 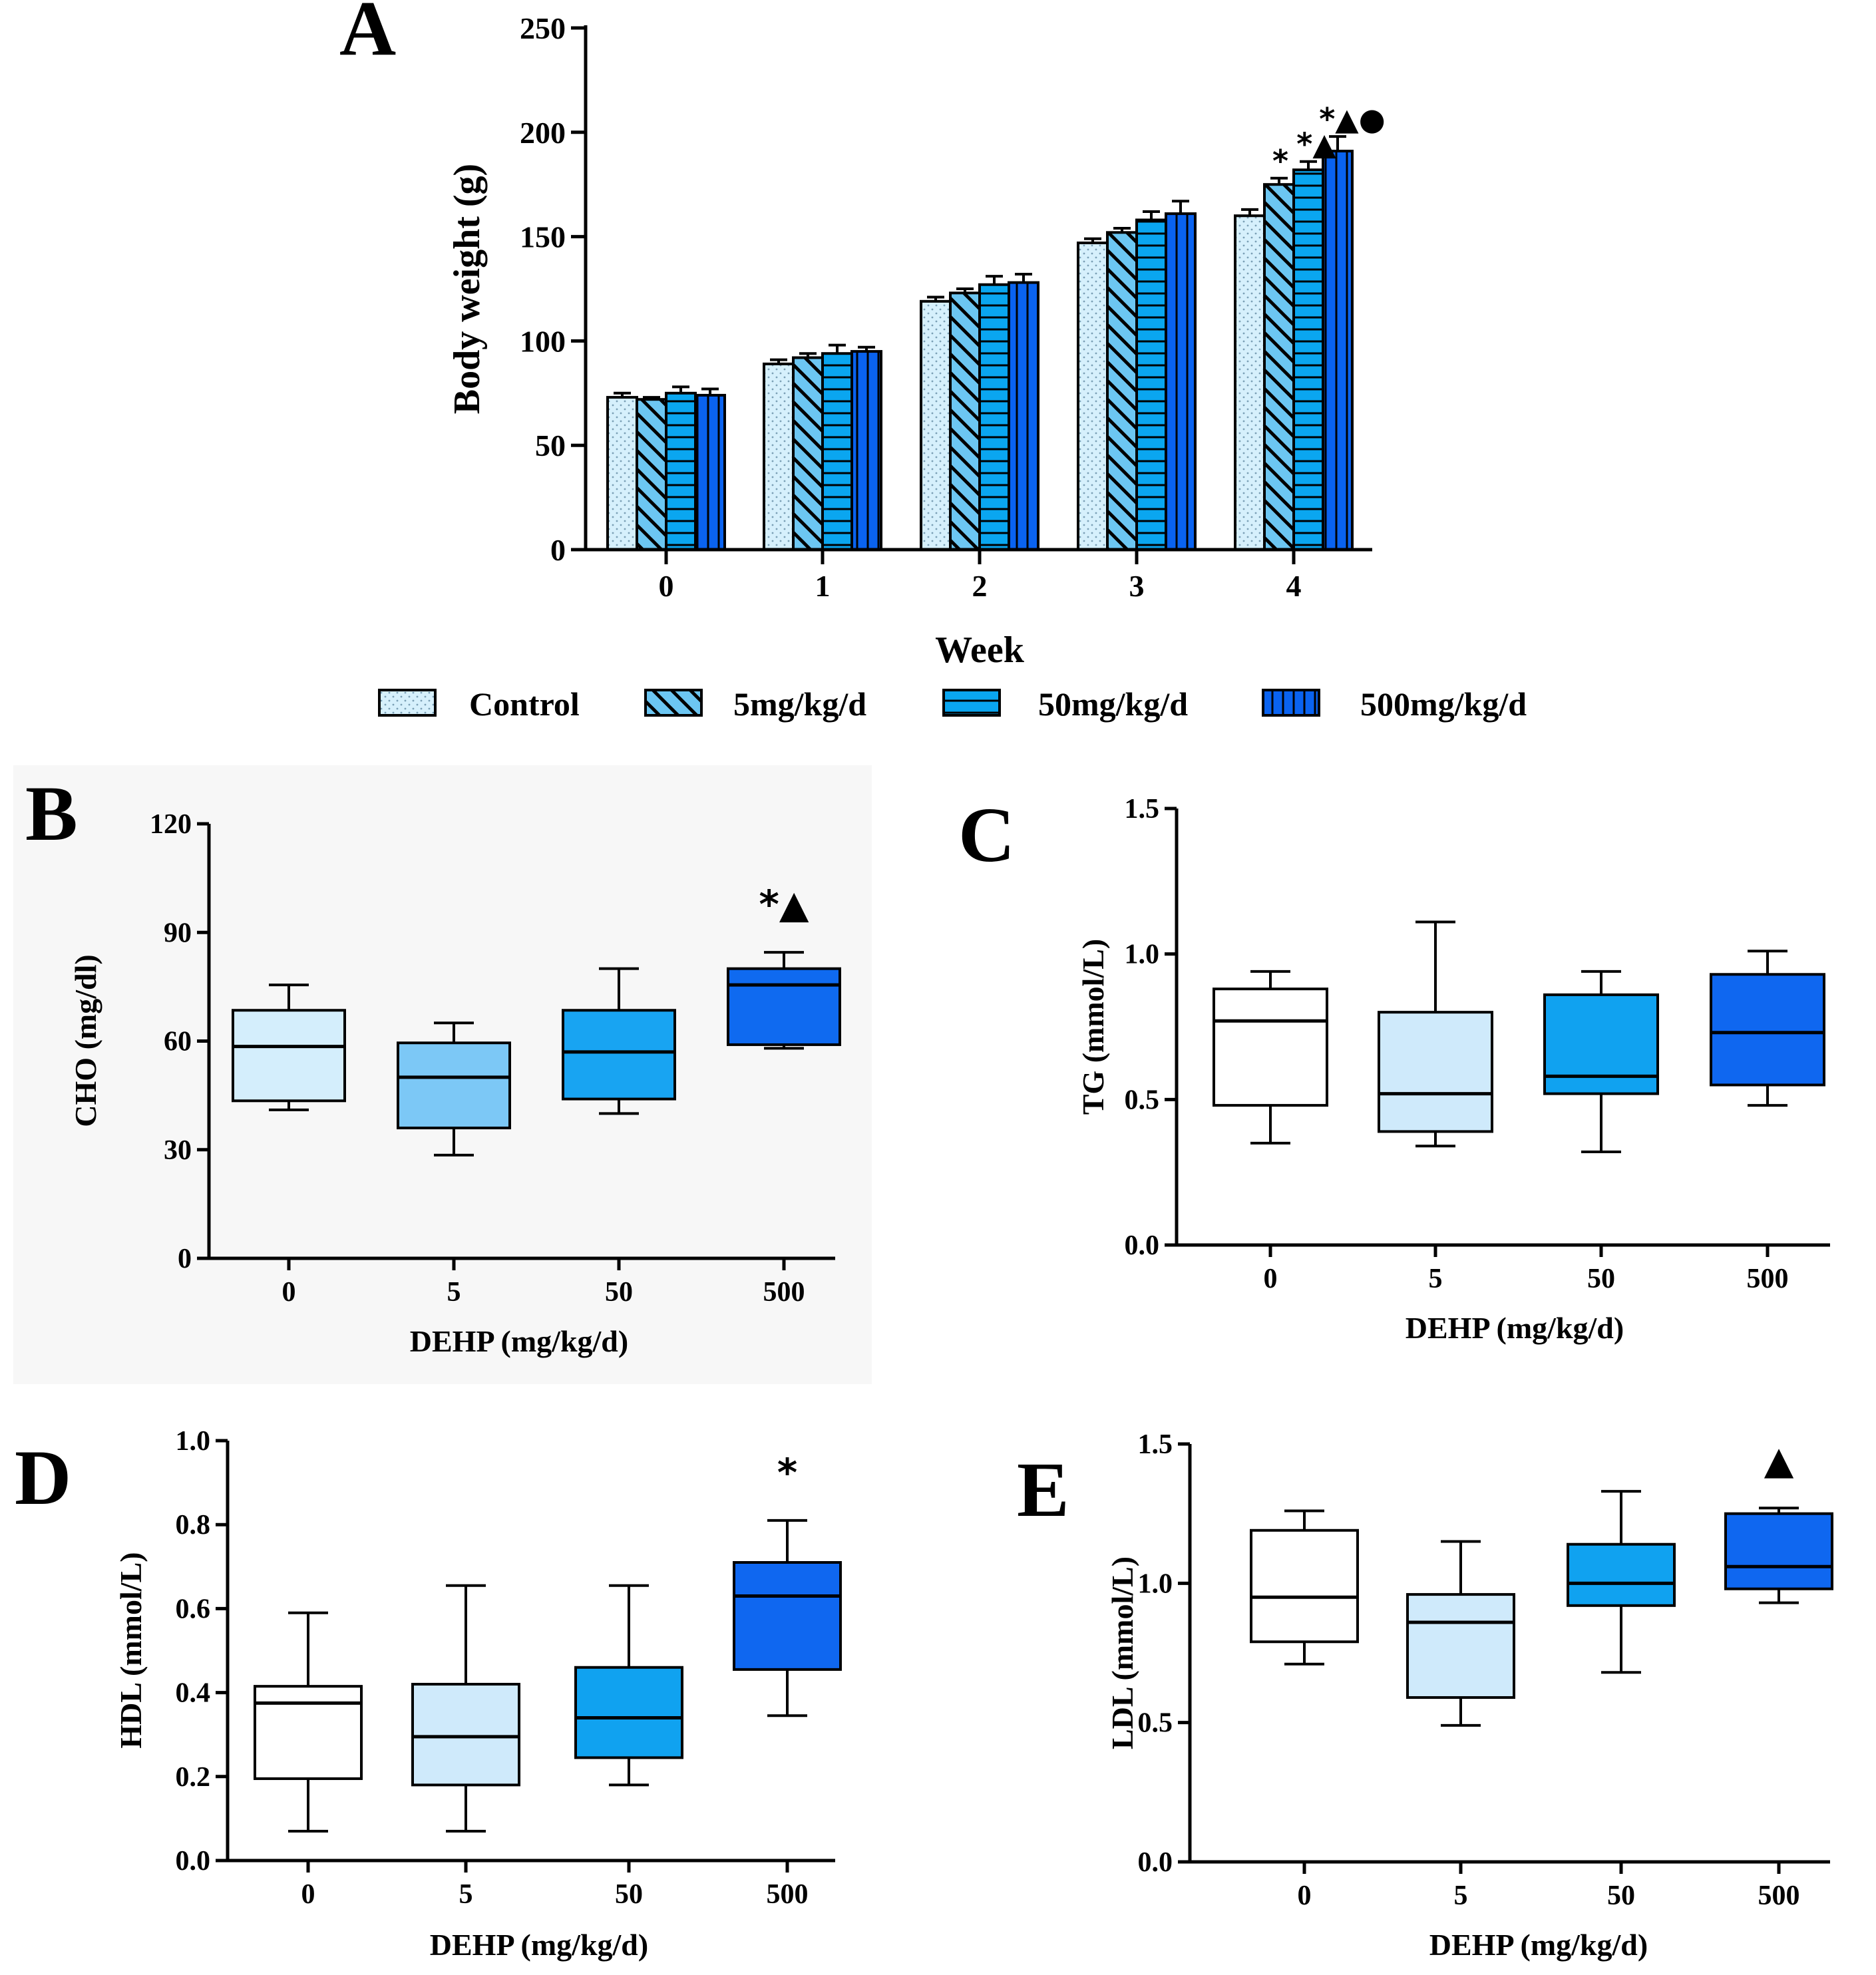 I want to click on y-axis-title: TG (mmol/L), so click(x=1093, y=1027).